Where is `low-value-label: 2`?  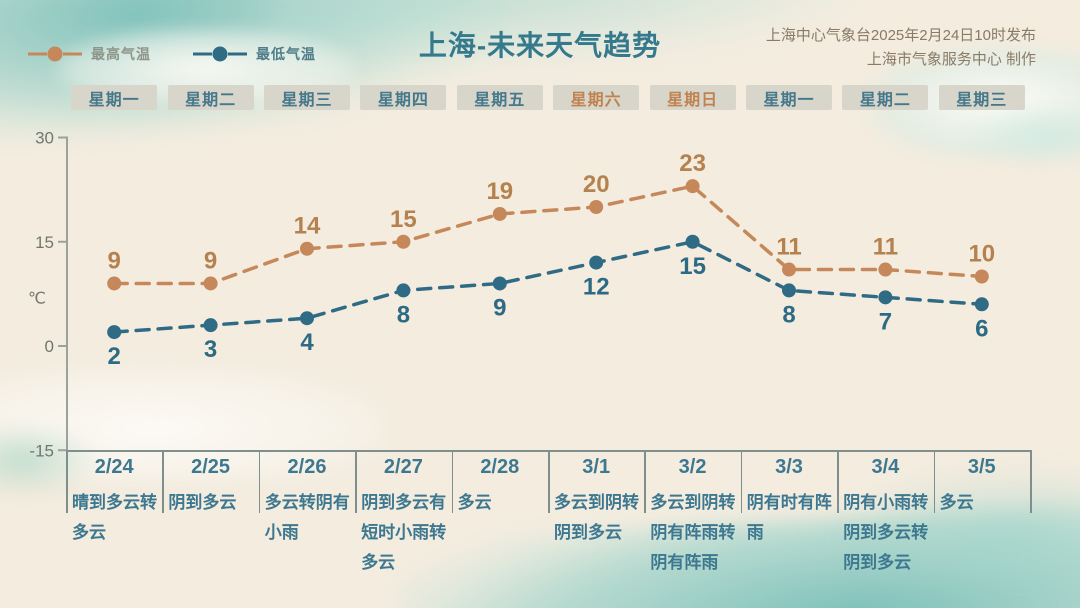
low-value-label: 2 is located at coordinates (114, 356).